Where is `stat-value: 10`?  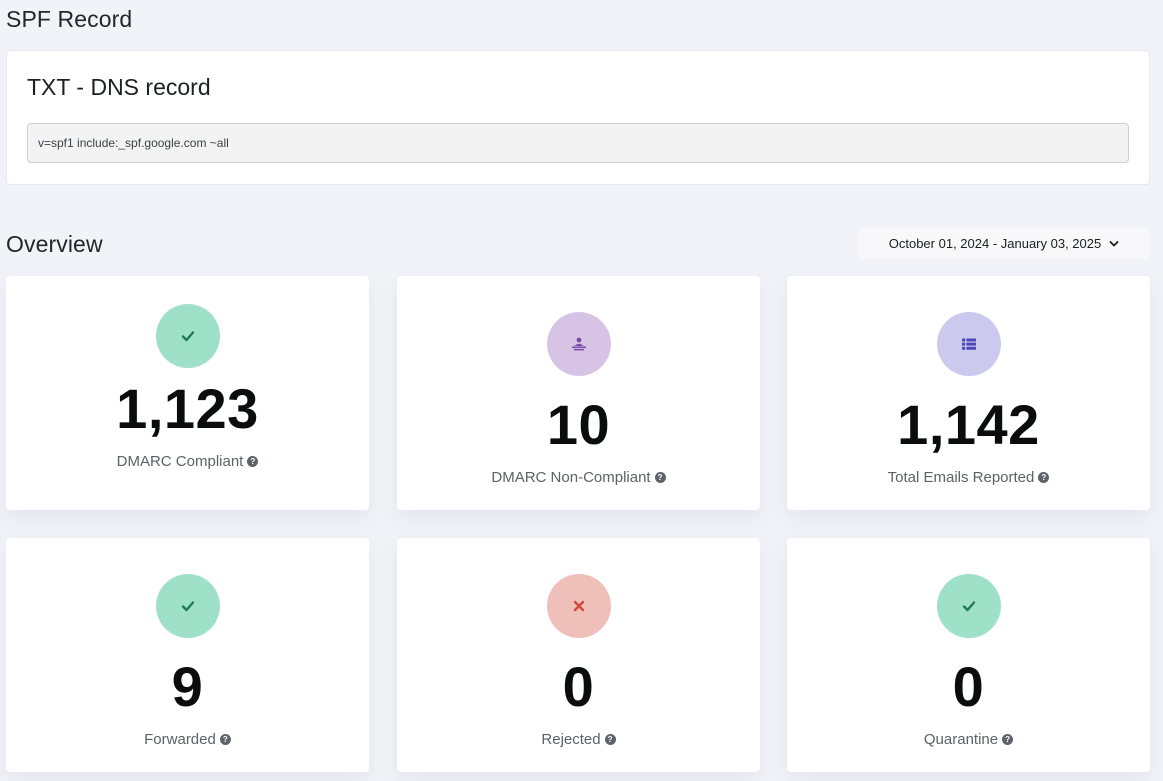
stat-value: 10 is located at coordinates (578, 424).